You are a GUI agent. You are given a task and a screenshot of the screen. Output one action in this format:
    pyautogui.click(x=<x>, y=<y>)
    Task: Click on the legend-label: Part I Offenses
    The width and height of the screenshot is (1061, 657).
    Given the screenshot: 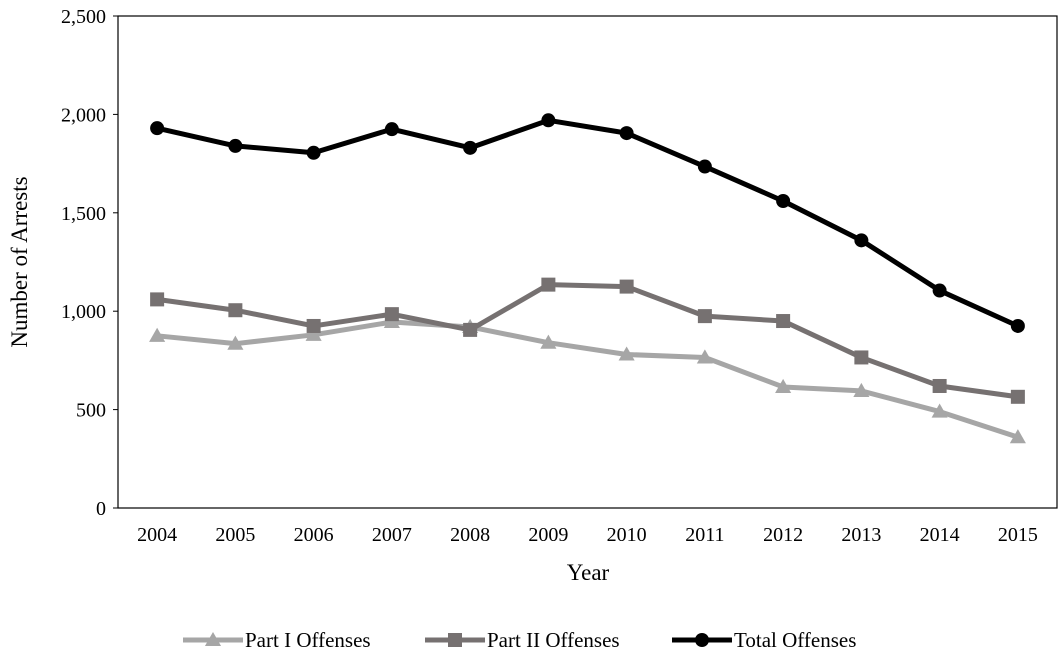 What is the action you would take?
    pyautogui.click(x=308, y=640)
    